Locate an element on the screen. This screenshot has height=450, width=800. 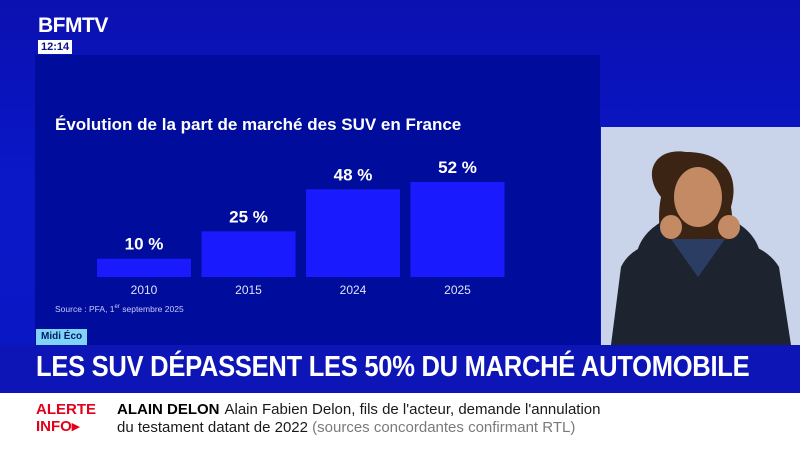
sign-language-interpreter is located at coordinates (700, 236).